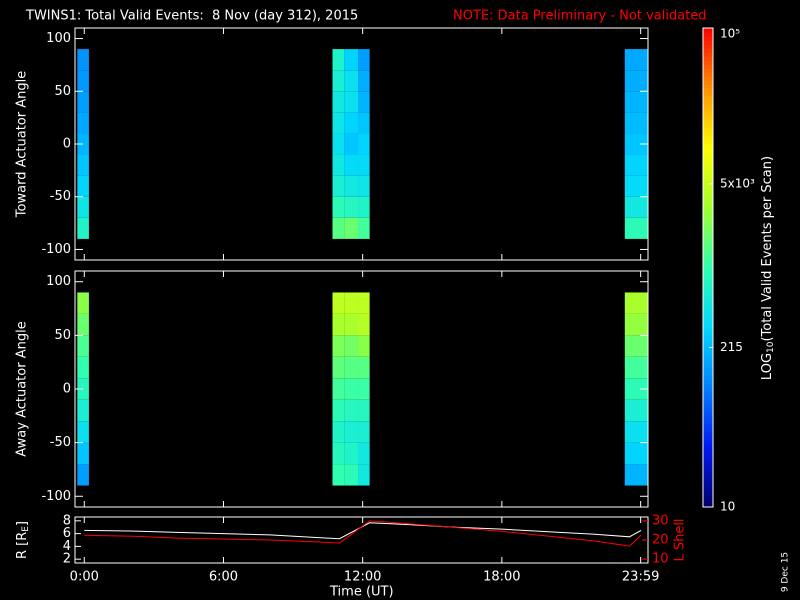 The image size is (800, 600). What do you see at coordinates (730, 34) in the screenshot?
I see `colorbar-tick-label: 10⁵` at bounding box center [730, 34].